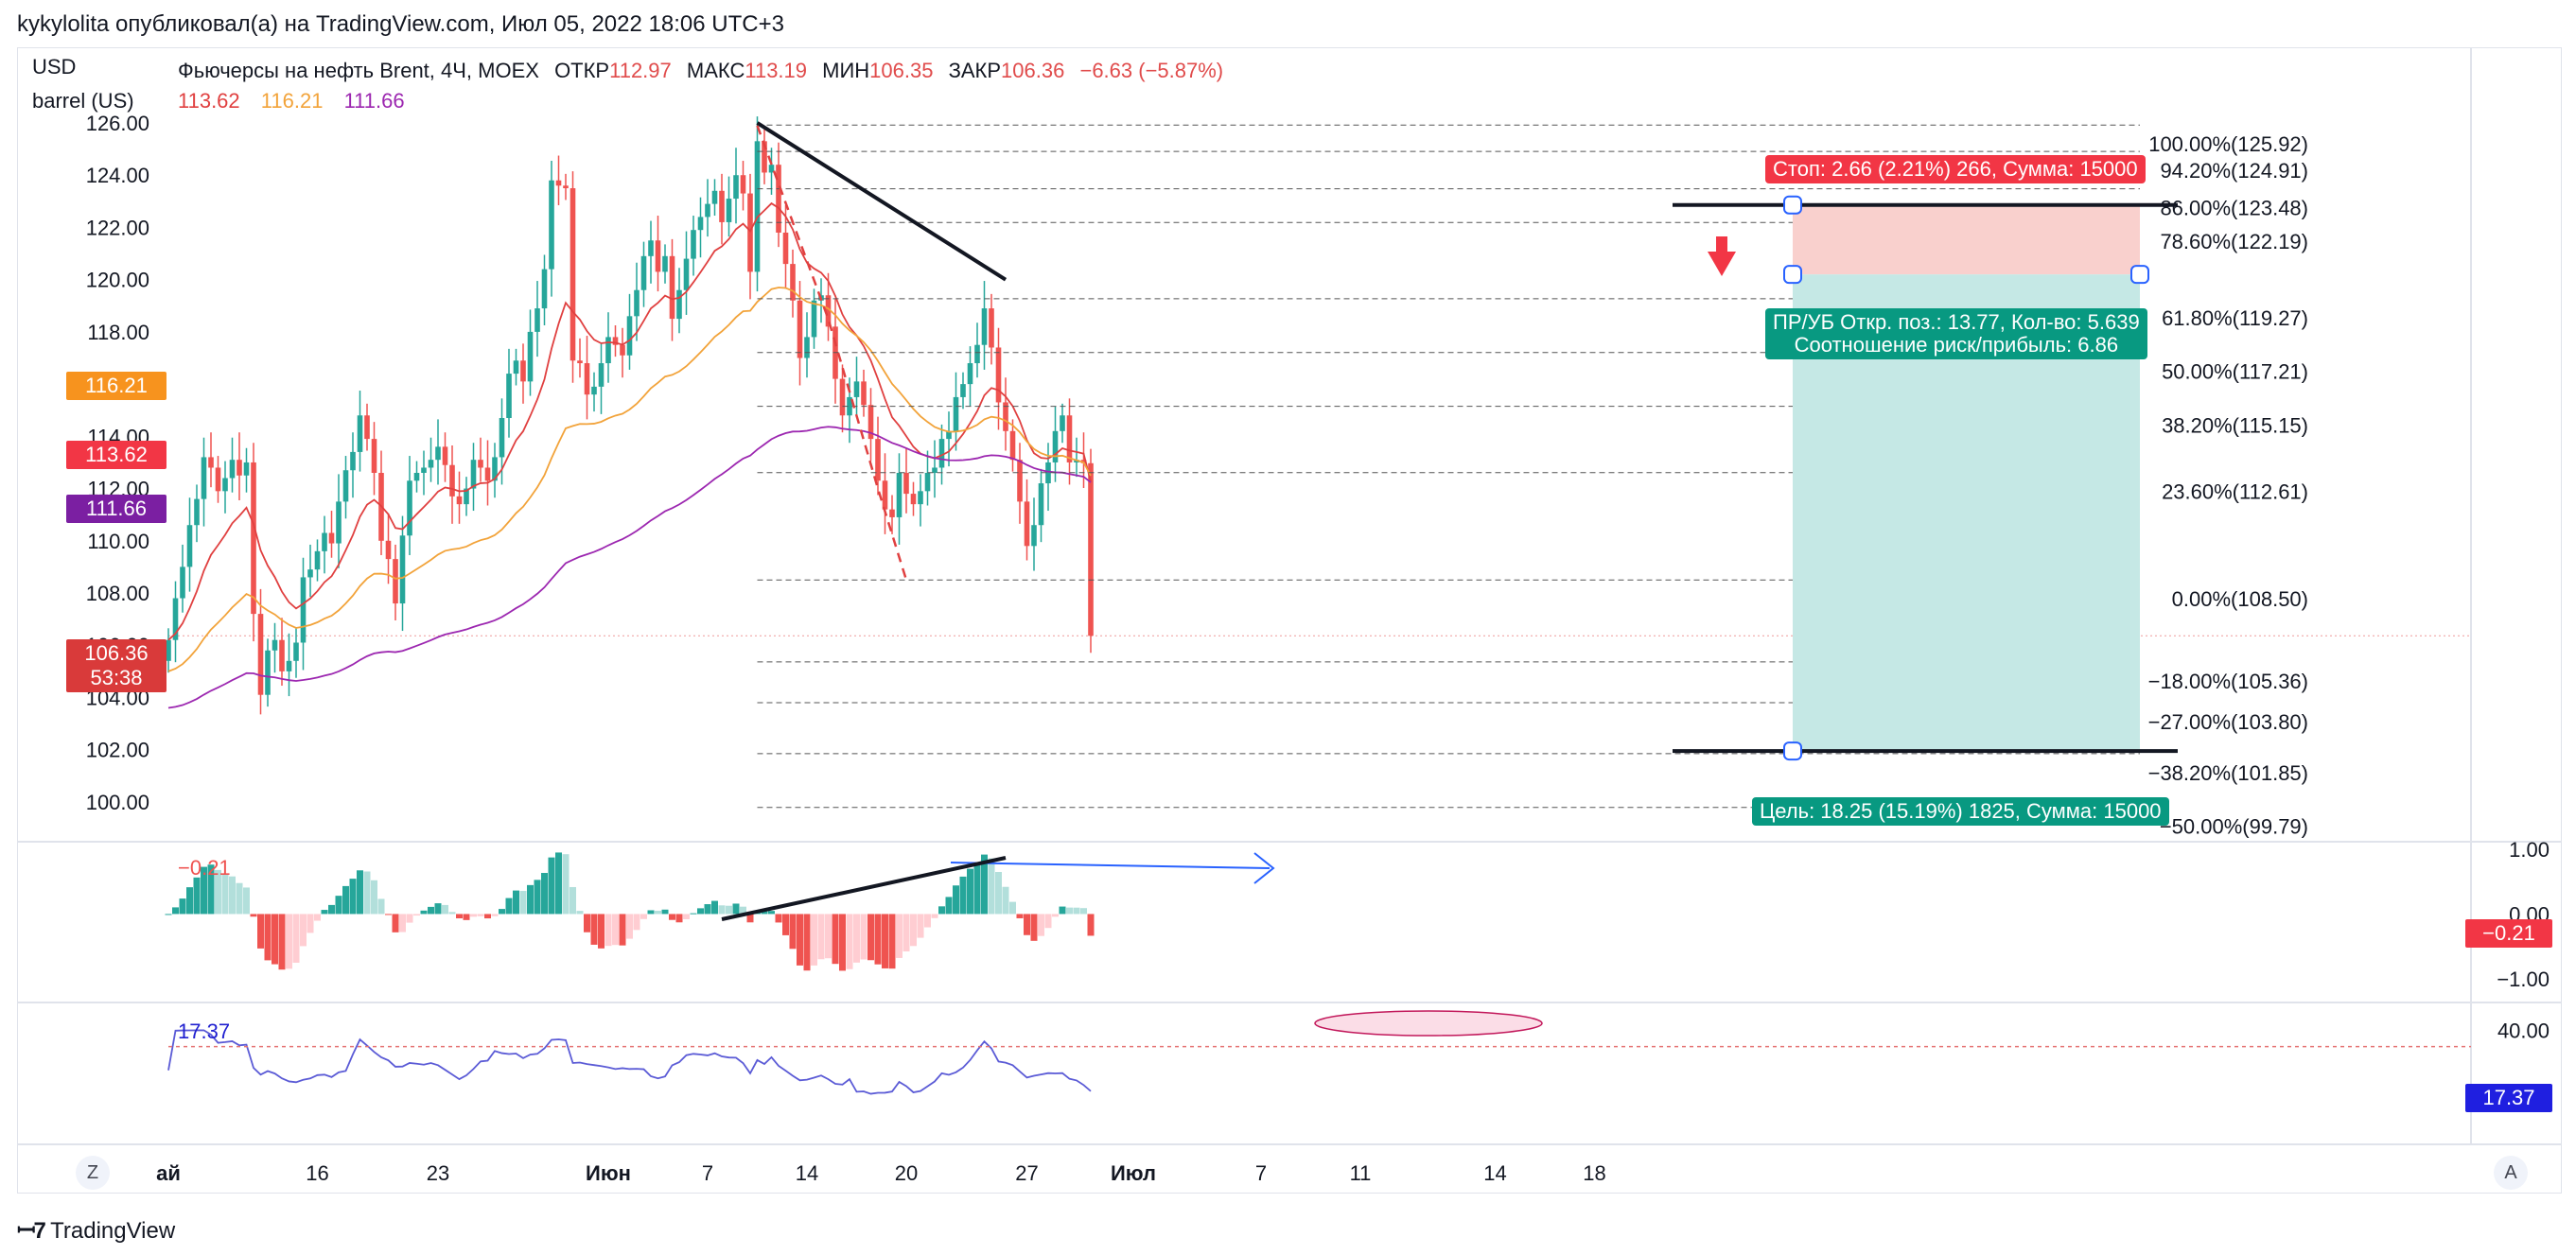 This screenshot has height=1255, width=2576. What do you see at coordinates (116, 665) in the screenshot?
I see `last-price-tag: 106.36 53:38` at bounding box center [116, 665].